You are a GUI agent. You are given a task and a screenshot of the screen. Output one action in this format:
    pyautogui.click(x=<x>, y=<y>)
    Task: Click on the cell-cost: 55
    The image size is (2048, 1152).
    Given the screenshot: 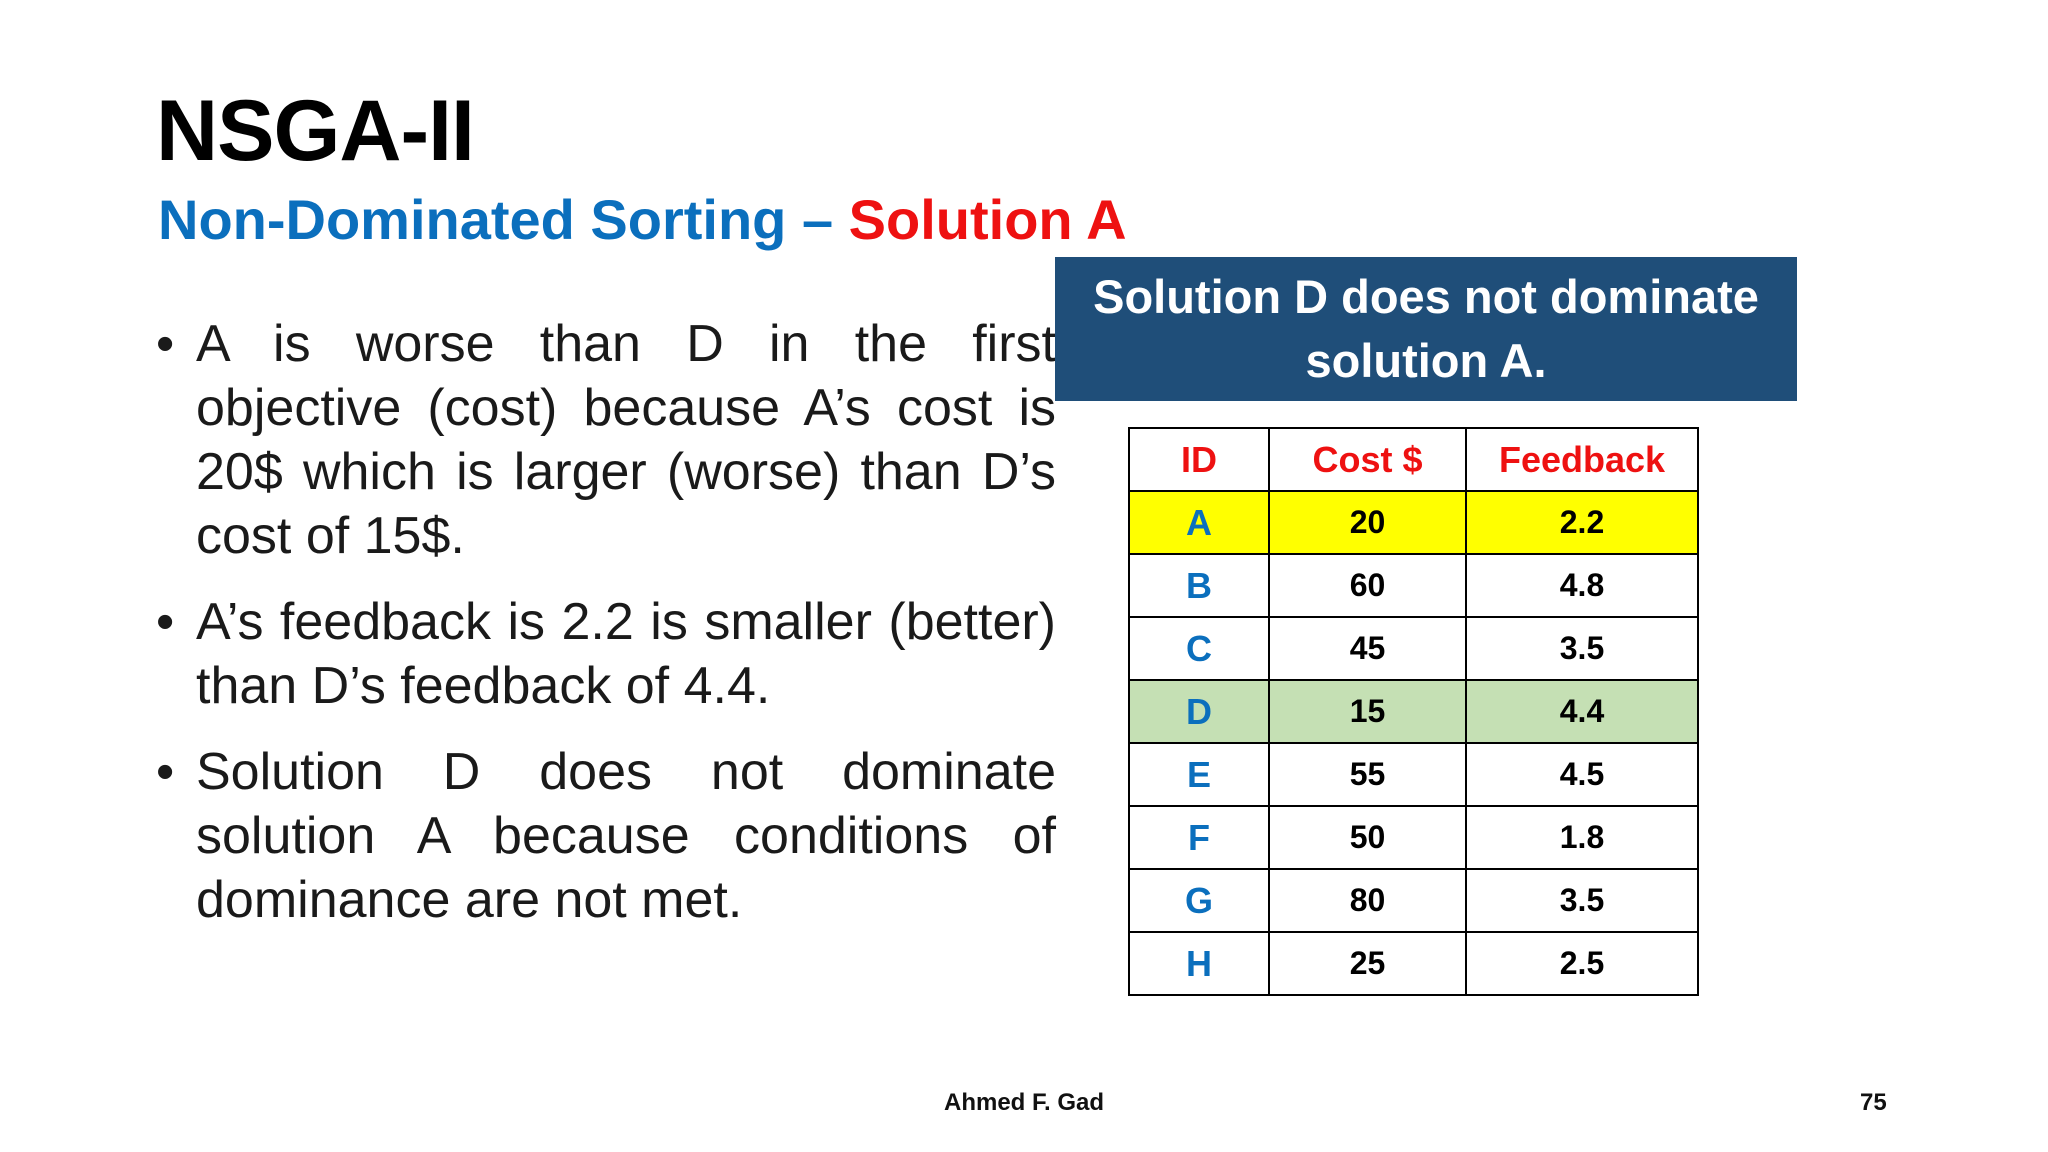 What is the action you would take?
    pyautogui.click(x=1367, y=774)
    